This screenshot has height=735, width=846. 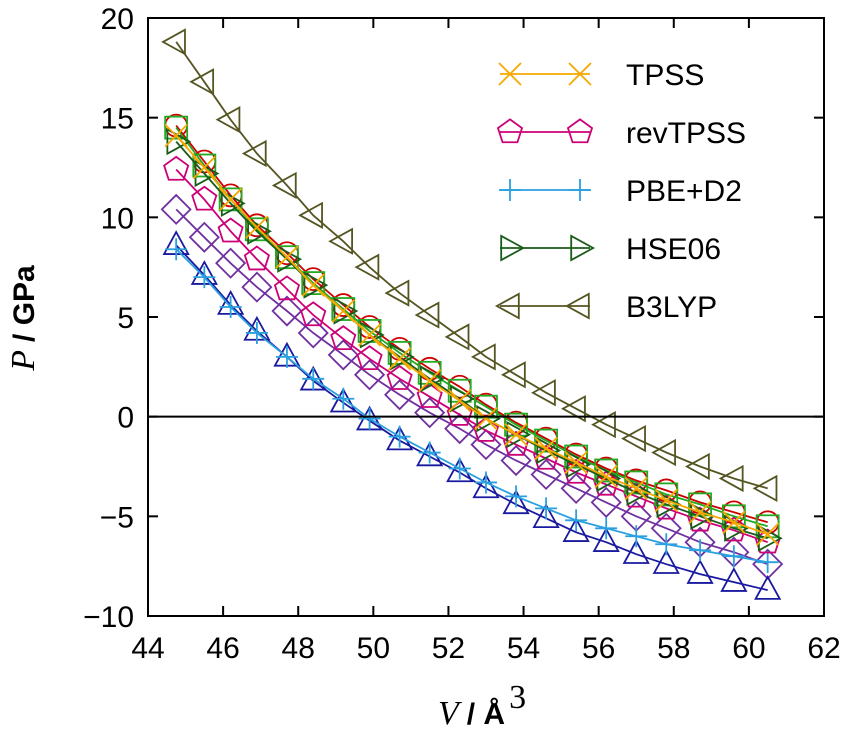 I want to click on y-tick-label: 20, so click(x=117, y=19).